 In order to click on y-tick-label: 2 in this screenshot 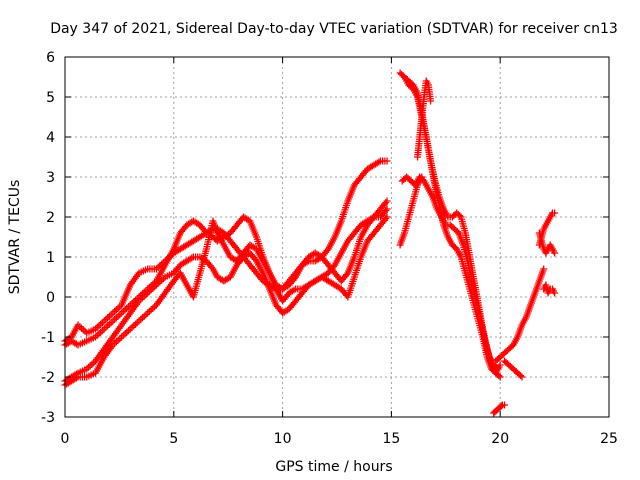, I will do `click(50, 218)`.